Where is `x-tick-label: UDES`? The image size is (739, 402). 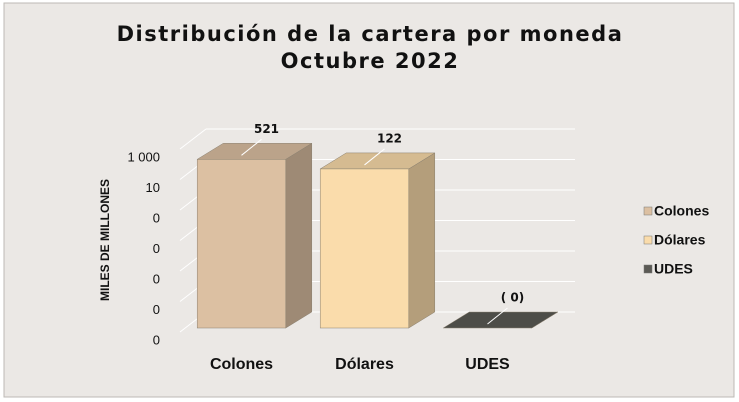
x-tick-label: UDES is located at coordinates (487, 364).